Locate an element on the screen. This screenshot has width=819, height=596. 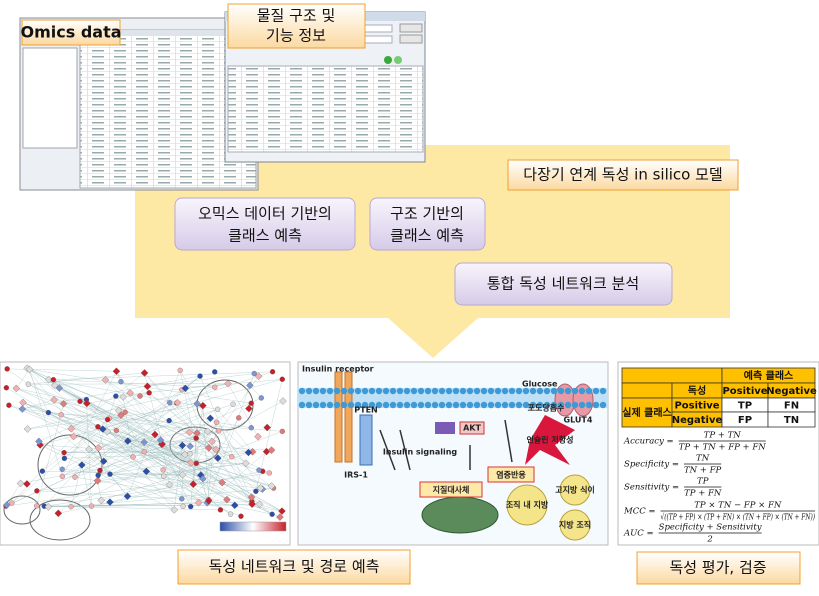
pathway-label: 인슐린 저항성 is located at coordinates (550, 440).